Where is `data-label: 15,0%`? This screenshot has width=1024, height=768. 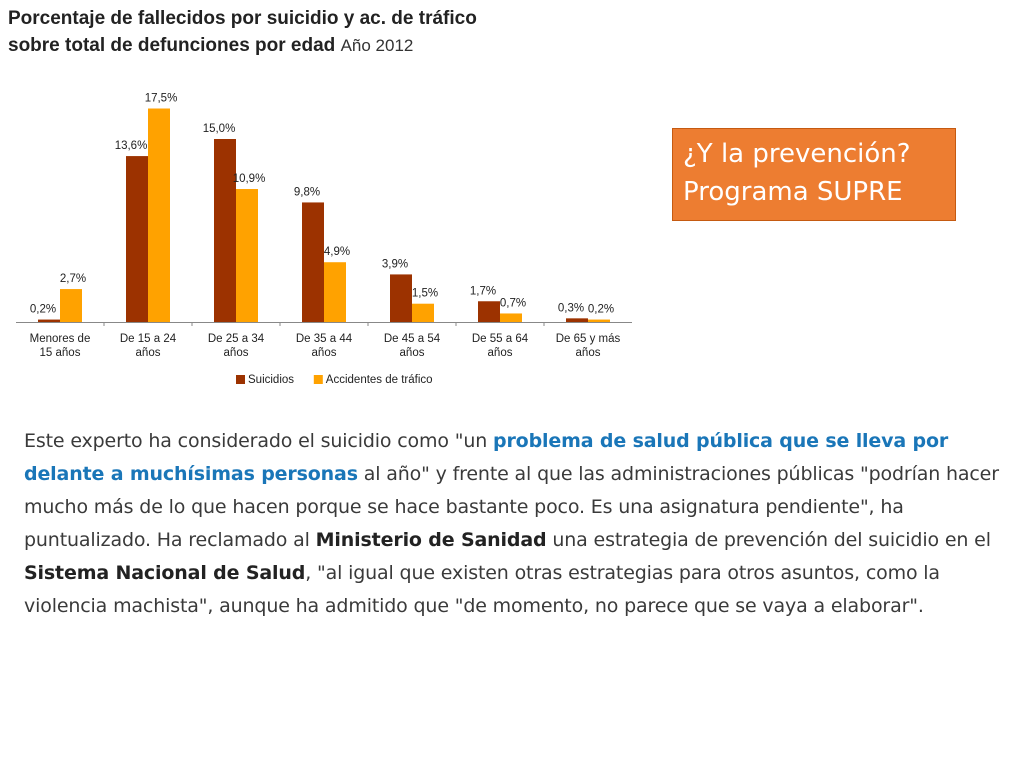
data-label: 15,0% is located at coordinates (219, 129).